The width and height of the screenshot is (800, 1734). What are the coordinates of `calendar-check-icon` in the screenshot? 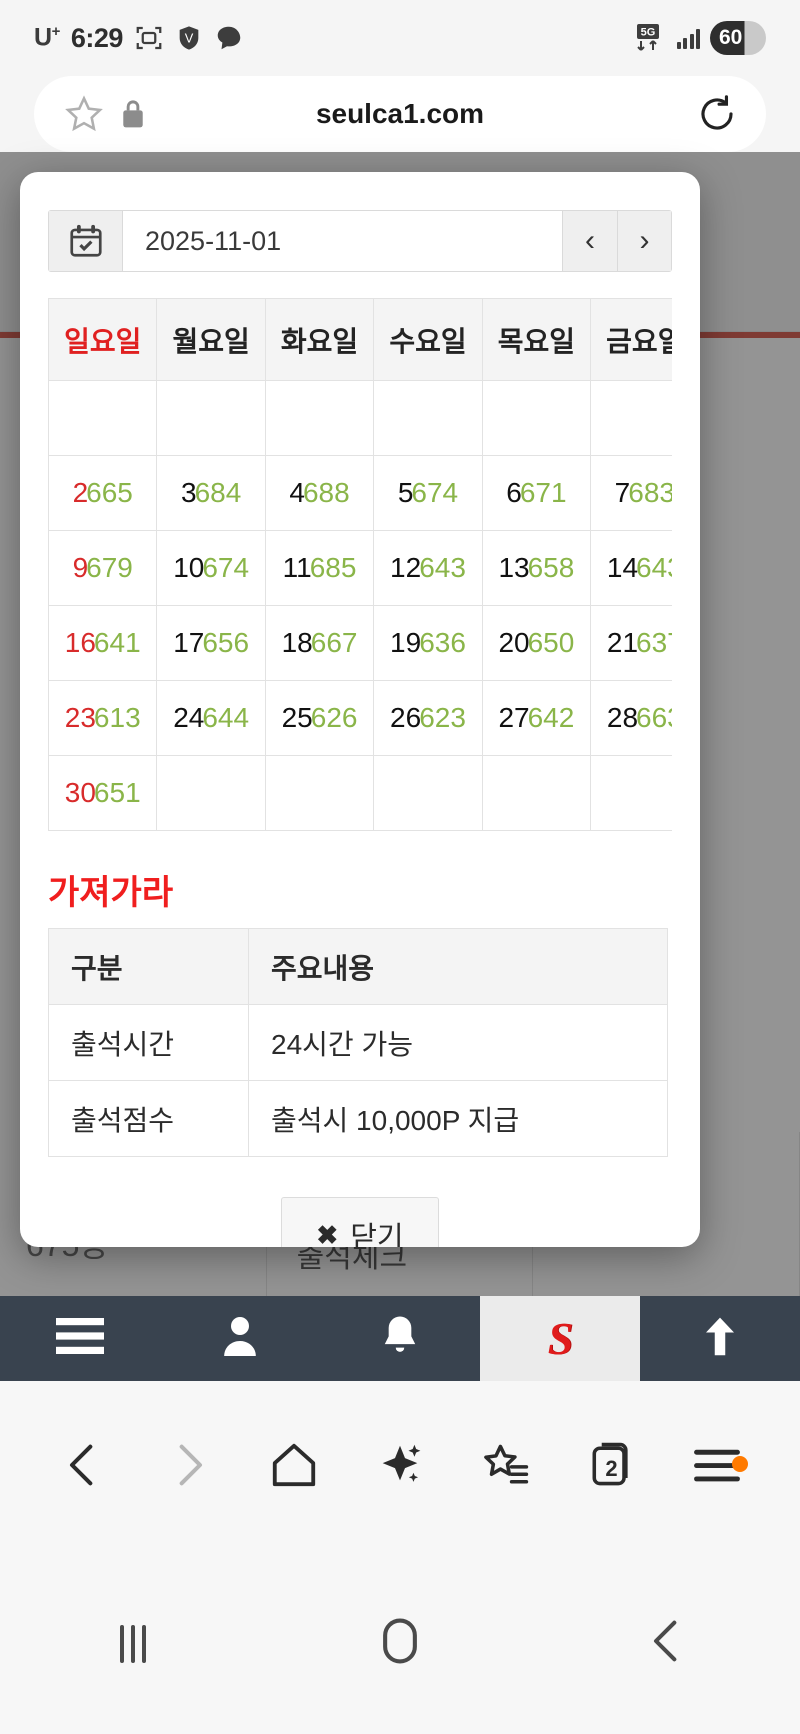 It's located at (86, 241).